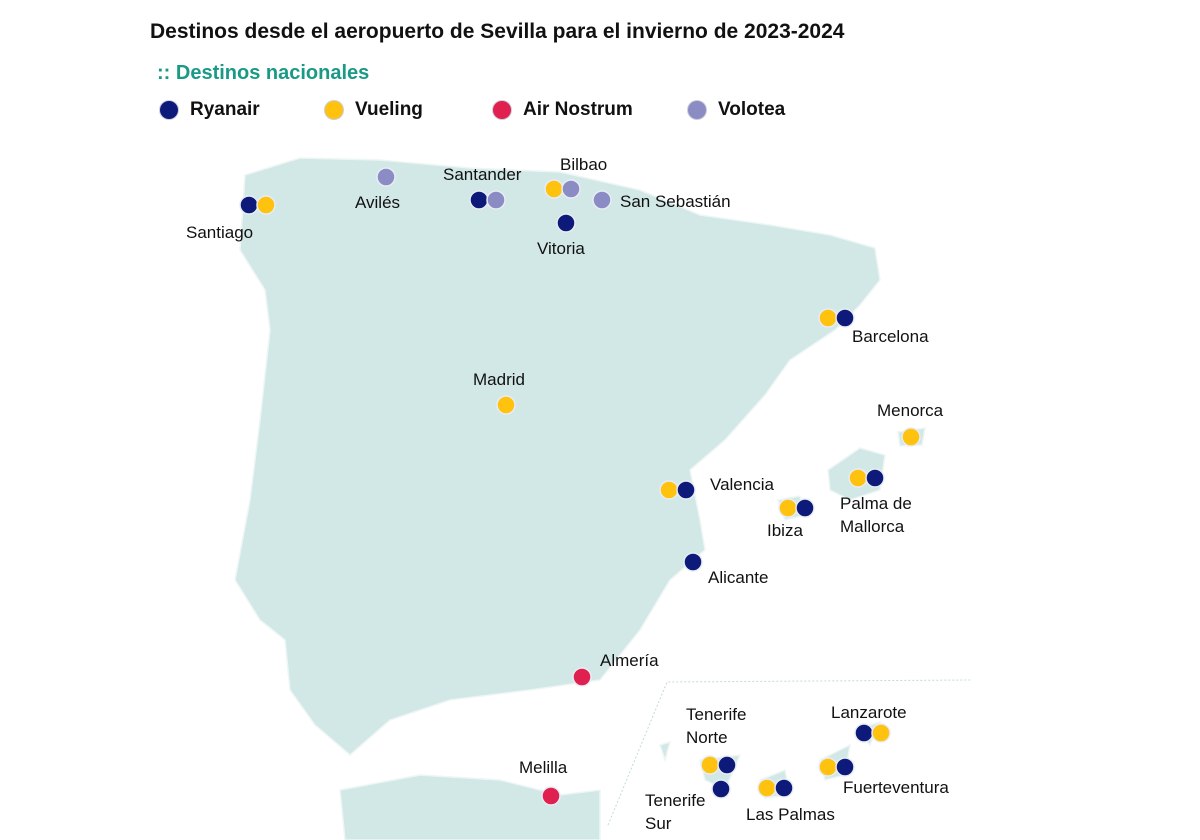 This screenshot has width=1200, height=840. I want to click on destination-lanzarote: Lanzarote, so click(869, 723).